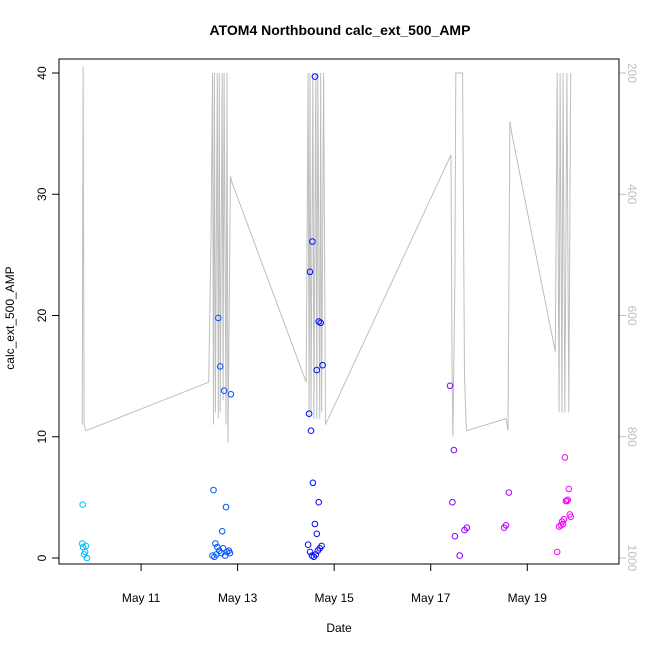 This screenshot has width=650, height=650. Describe the element at coordinates (632, 194) in the screenshot. I see `y2-tick-label: 400` at that location.